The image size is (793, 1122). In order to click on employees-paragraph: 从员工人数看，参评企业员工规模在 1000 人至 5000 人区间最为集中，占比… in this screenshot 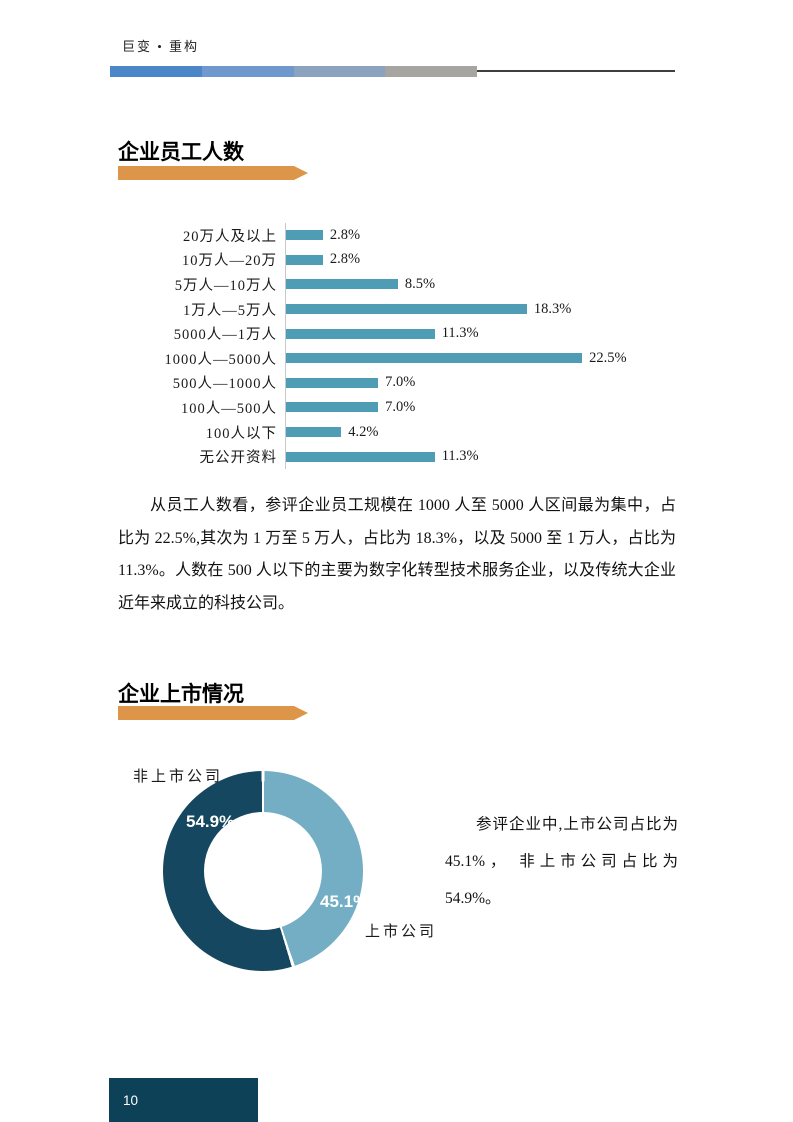, I will do `click(397, 554)`.